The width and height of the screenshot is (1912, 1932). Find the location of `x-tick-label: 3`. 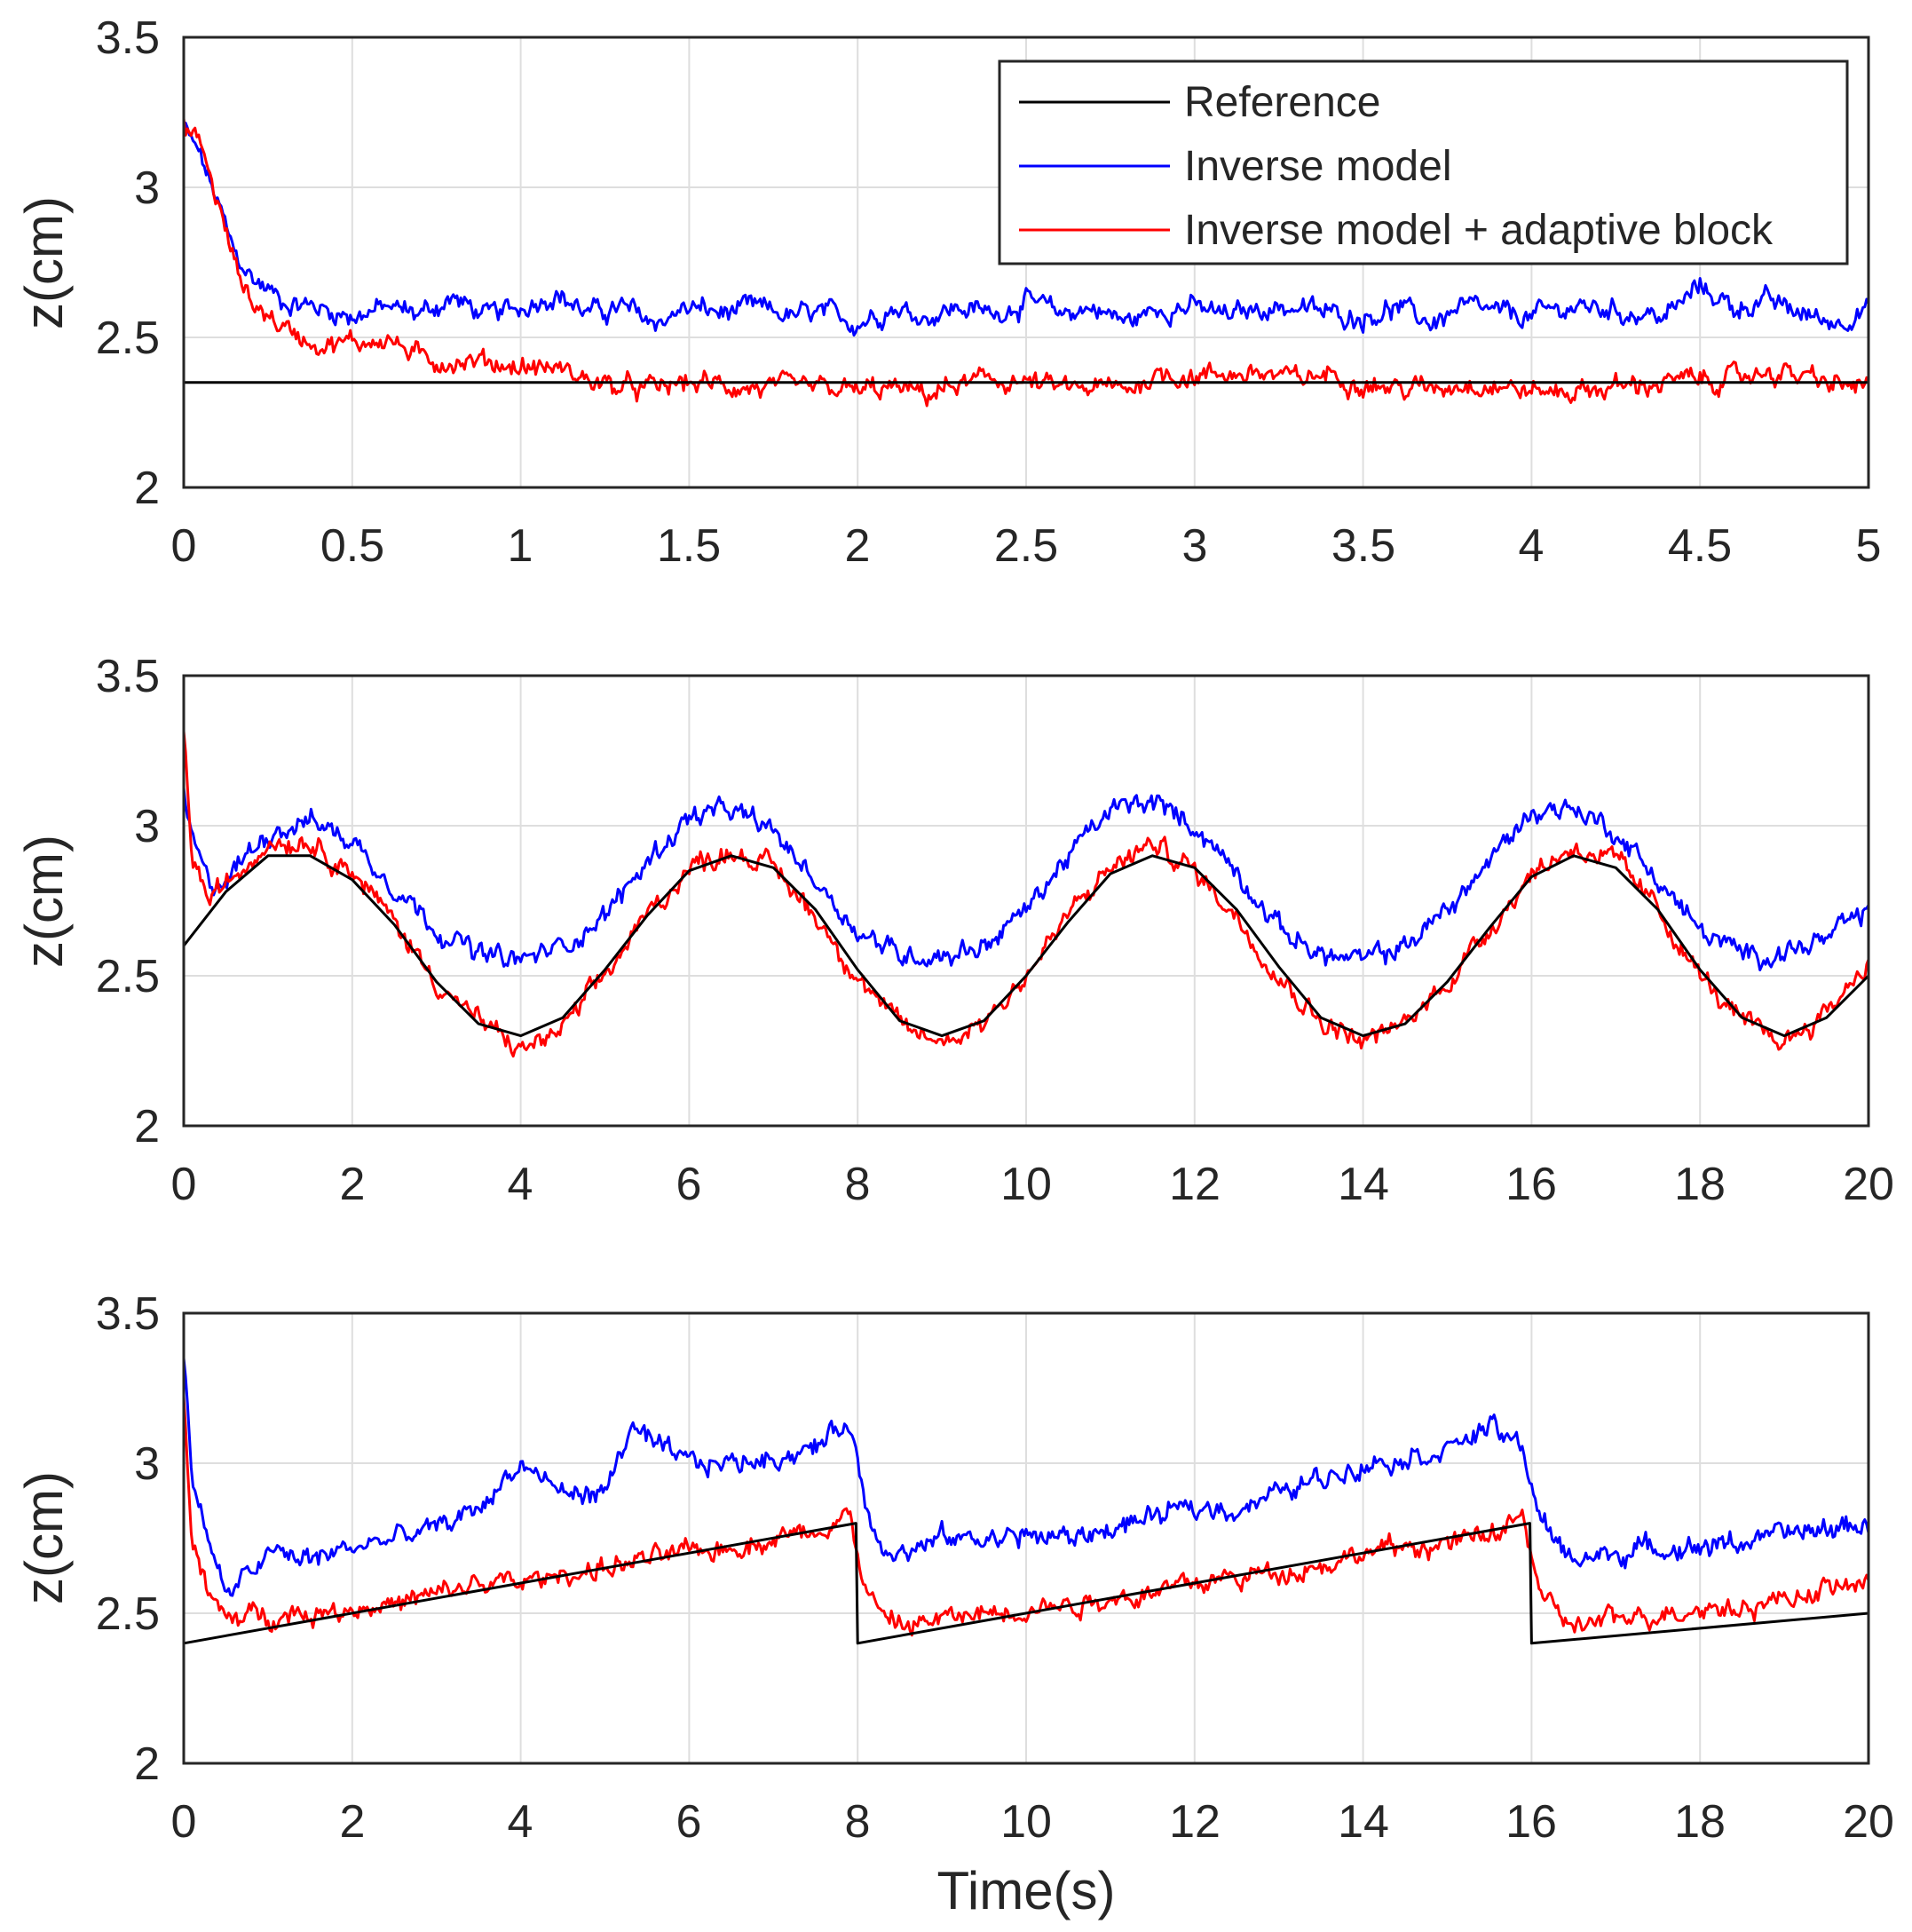

x-tick-label: 3 is located at coordinates (1195, 546).